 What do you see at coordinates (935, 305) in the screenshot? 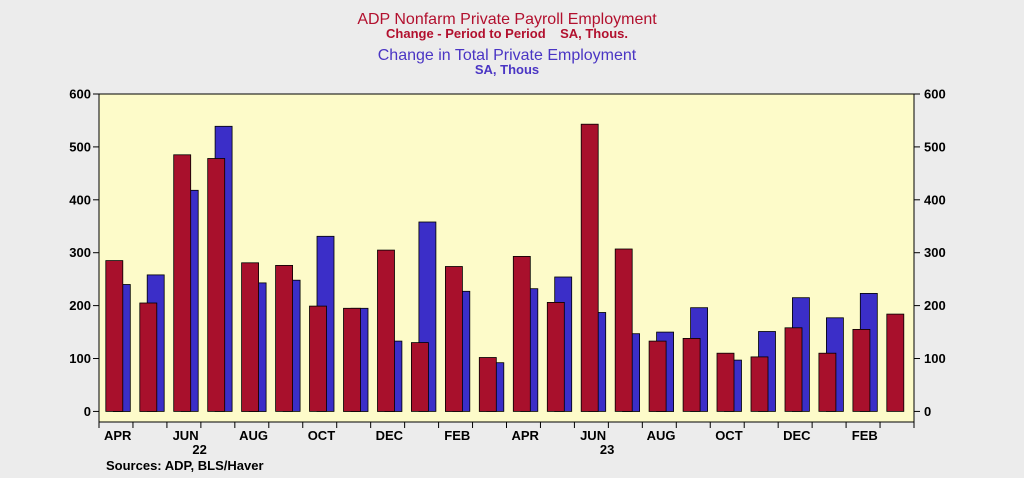
I see `y-tick-label-right: 200` at bounding box center [935, 305].